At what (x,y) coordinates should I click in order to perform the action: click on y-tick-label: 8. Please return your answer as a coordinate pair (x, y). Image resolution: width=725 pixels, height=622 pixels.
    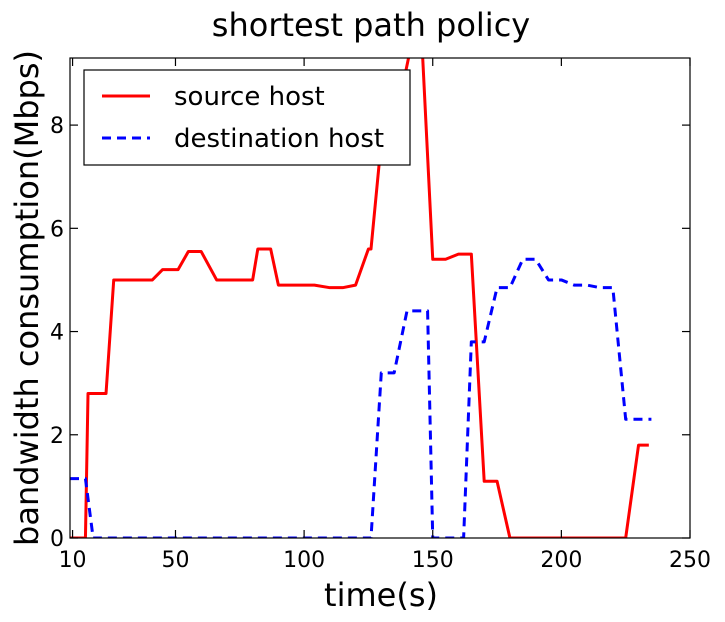
    Looking at the image, I should click on (57, 126).